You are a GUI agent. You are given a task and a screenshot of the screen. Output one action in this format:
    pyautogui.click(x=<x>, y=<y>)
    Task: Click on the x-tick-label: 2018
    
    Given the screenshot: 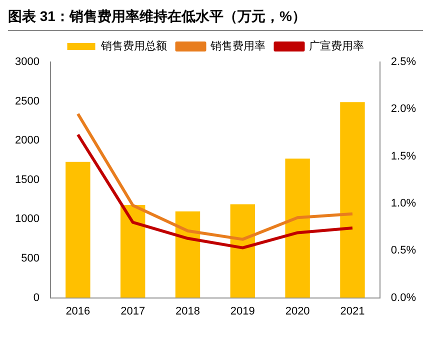 What is the action you would take?
    pyautogui.click(x=188, y=311)
    